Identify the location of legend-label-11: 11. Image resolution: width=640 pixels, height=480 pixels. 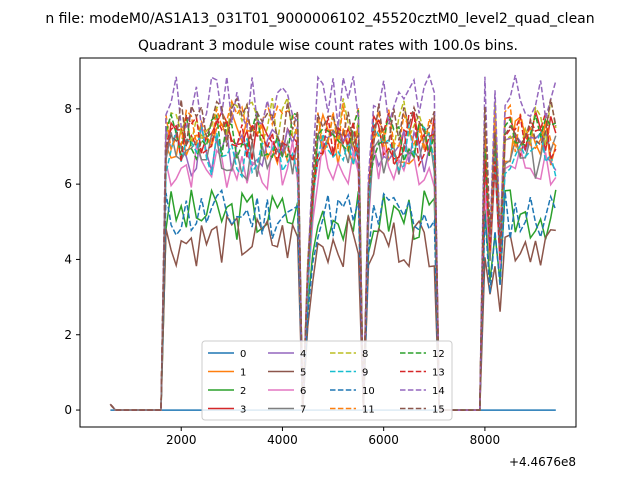
(368, 410).